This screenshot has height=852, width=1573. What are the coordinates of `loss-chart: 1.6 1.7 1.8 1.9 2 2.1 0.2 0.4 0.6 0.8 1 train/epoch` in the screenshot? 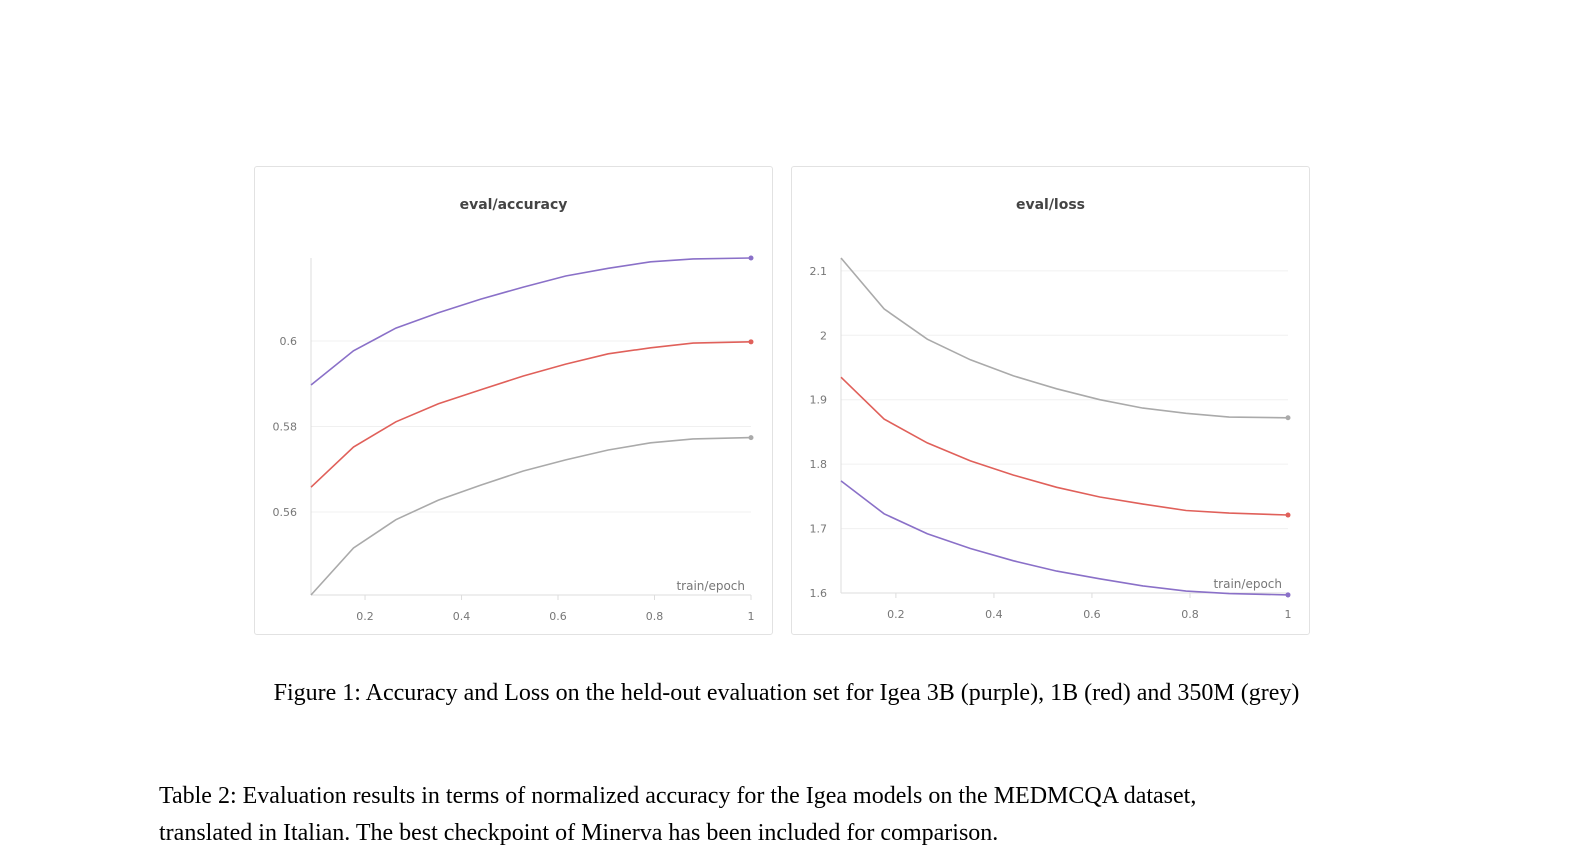 It's located at (1051, 439).